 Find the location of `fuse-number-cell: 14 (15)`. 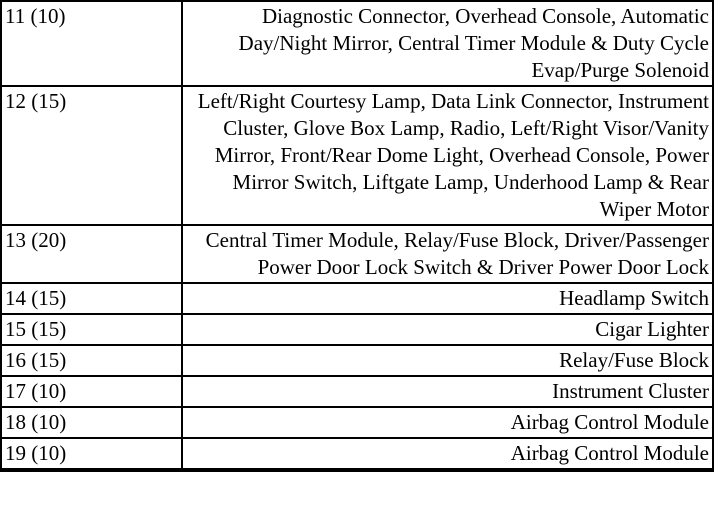

fuse-number-cell: 14 (15) is located at coordinates (91, 298).